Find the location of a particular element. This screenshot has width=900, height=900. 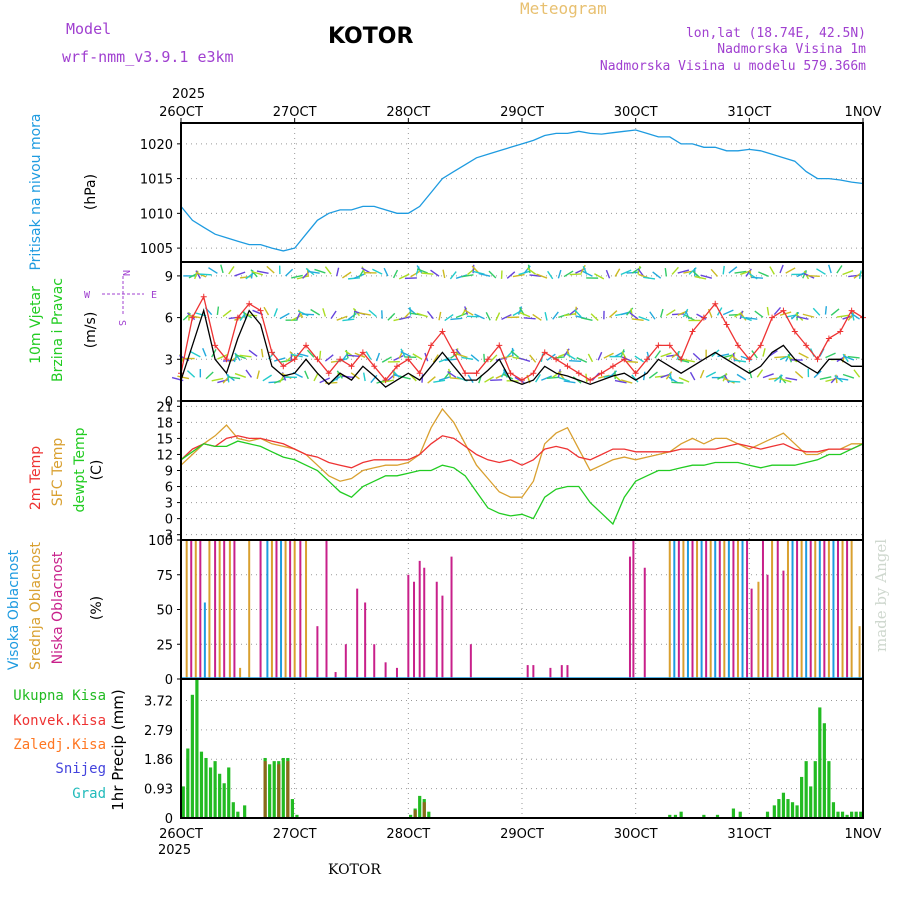

pressure-line is located at coordinates (522, 190).